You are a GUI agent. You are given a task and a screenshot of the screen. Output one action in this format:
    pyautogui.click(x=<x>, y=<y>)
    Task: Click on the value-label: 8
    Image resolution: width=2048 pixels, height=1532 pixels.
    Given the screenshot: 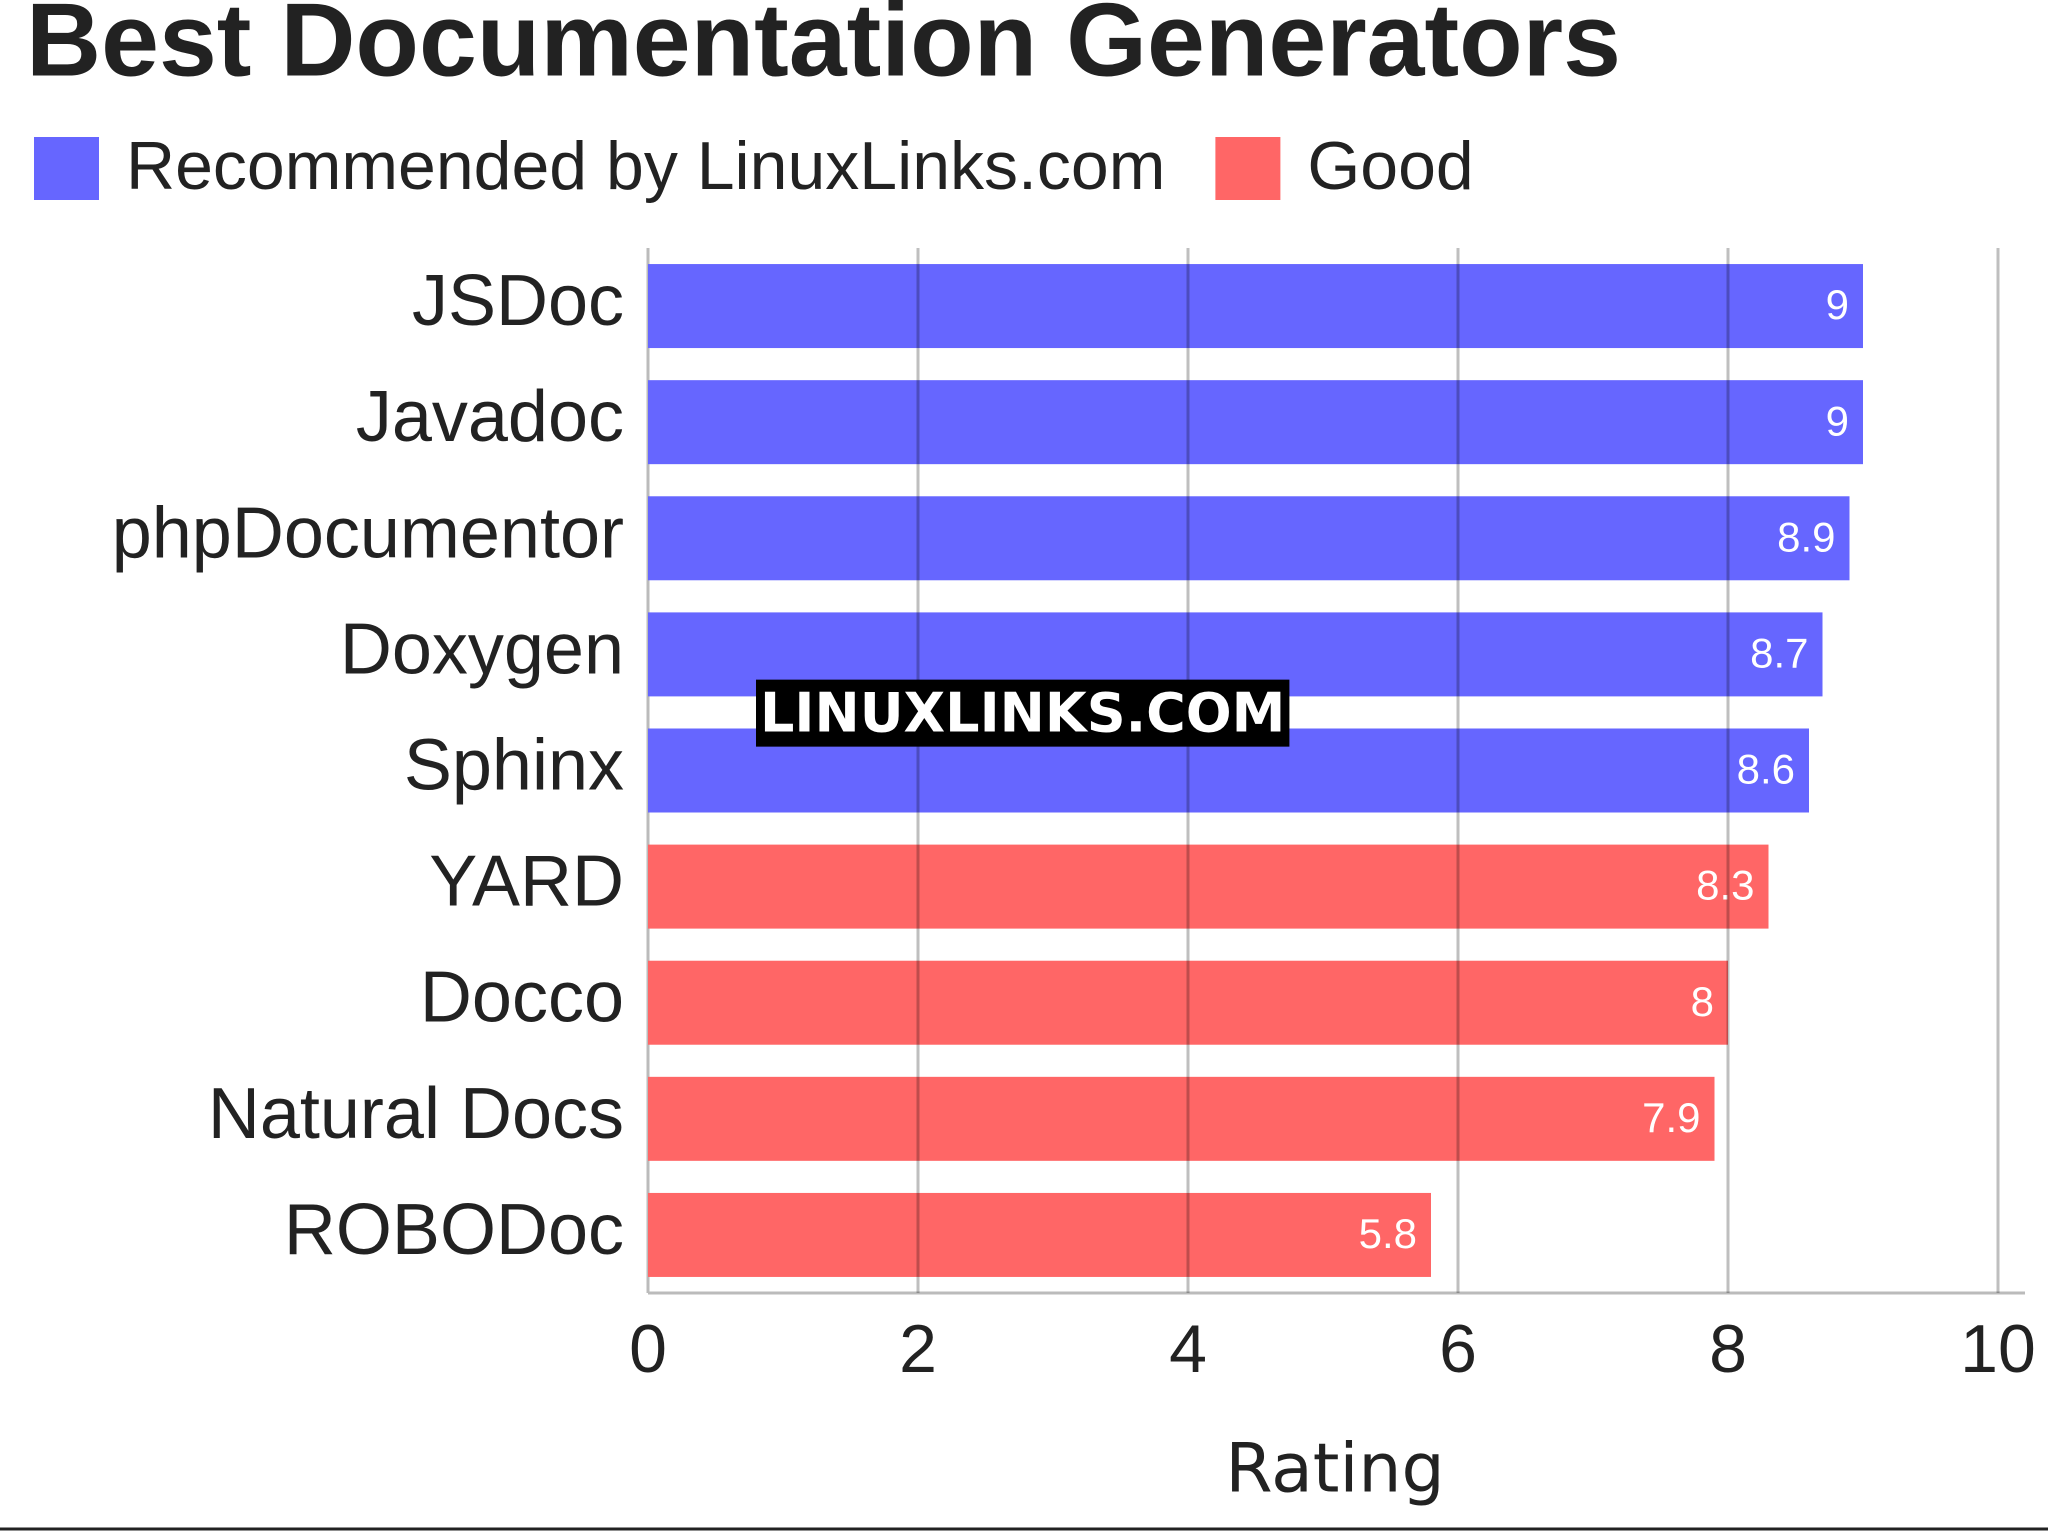 What is the action you would take?
    pyautogui.click(x=1702, y=1001)
    